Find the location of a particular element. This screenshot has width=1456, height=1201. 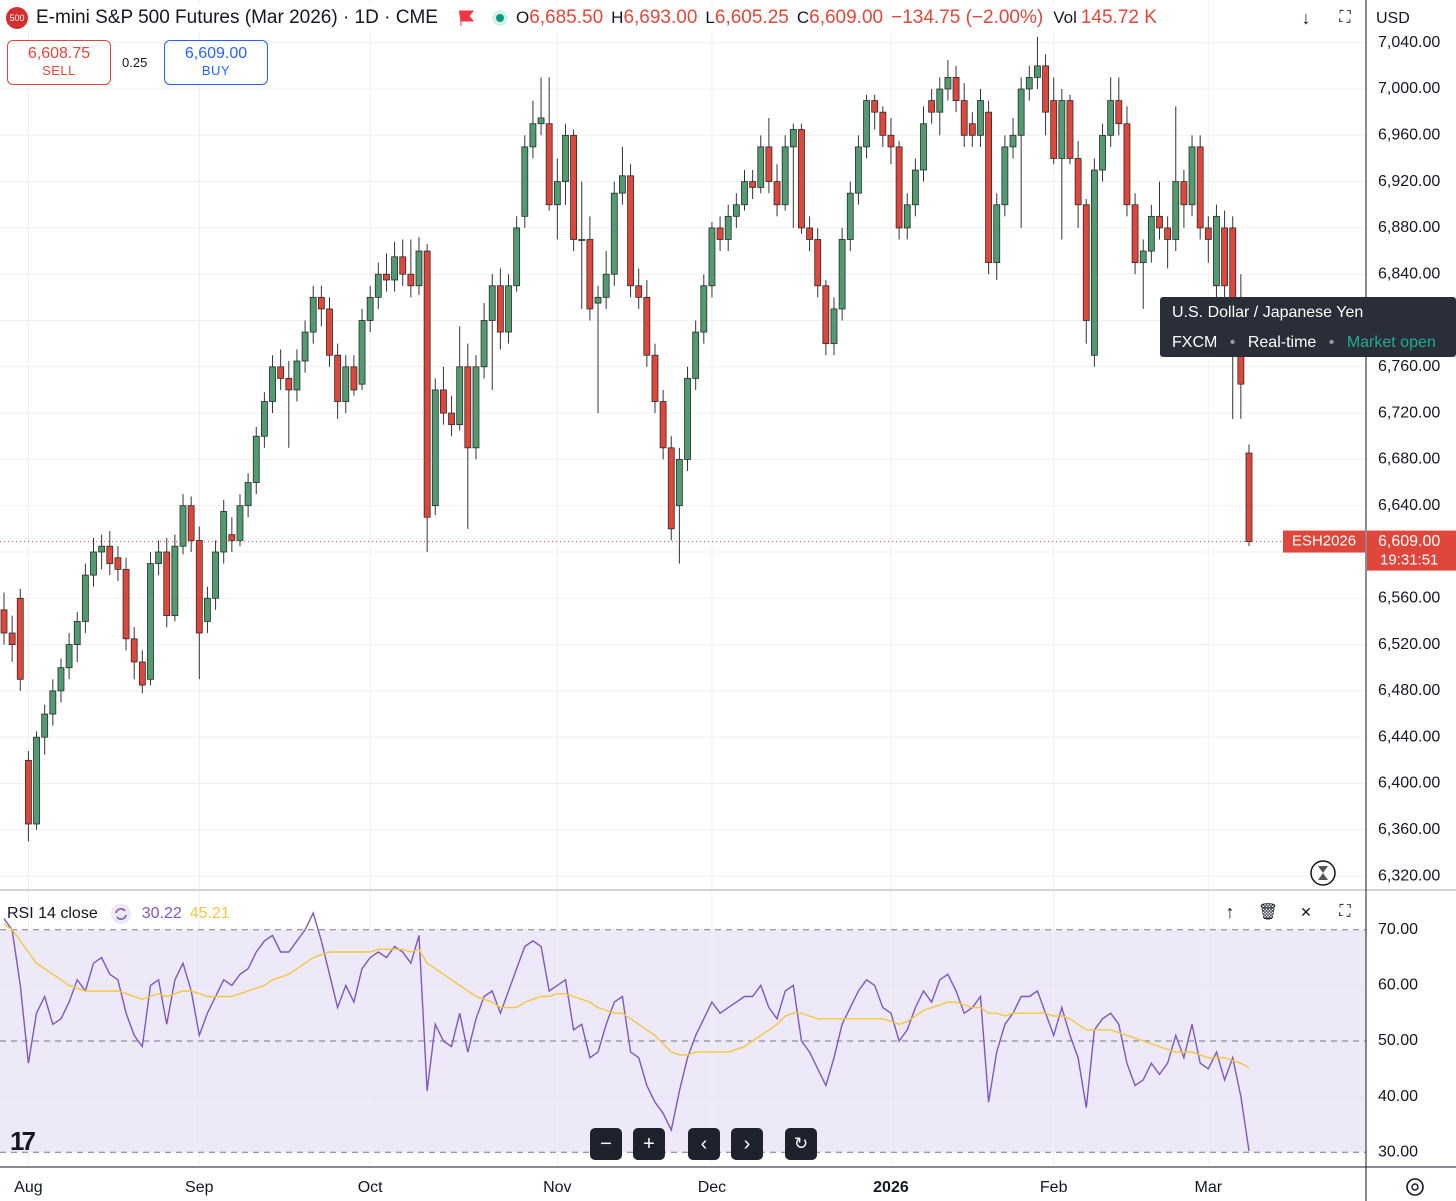

x-tick-label: Dec is located at coordinates (712, 1187).